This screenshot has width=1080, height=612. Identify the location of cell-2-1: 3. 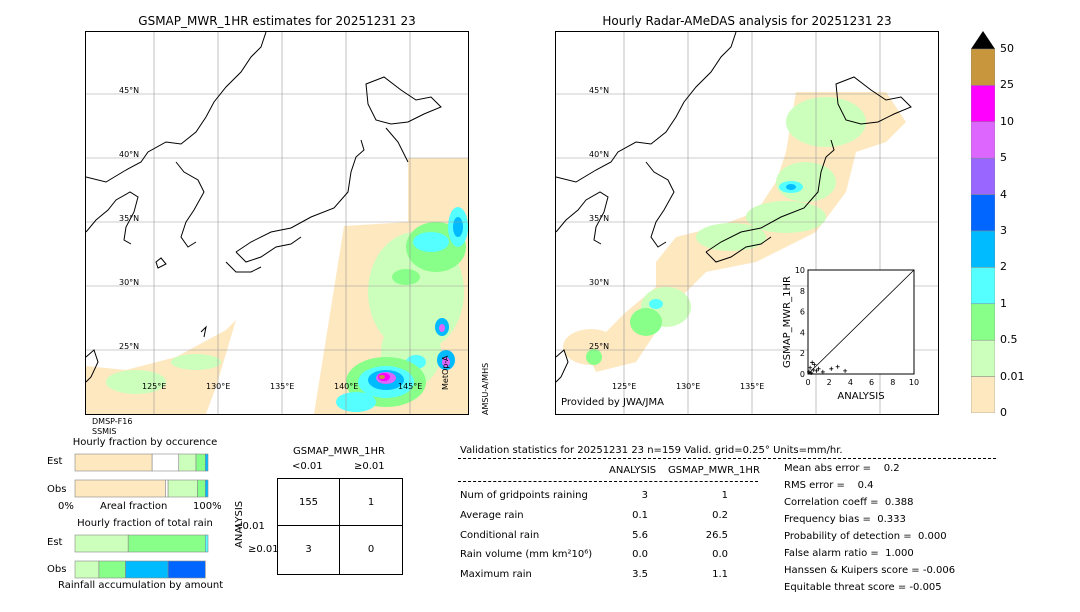
(308, 549).